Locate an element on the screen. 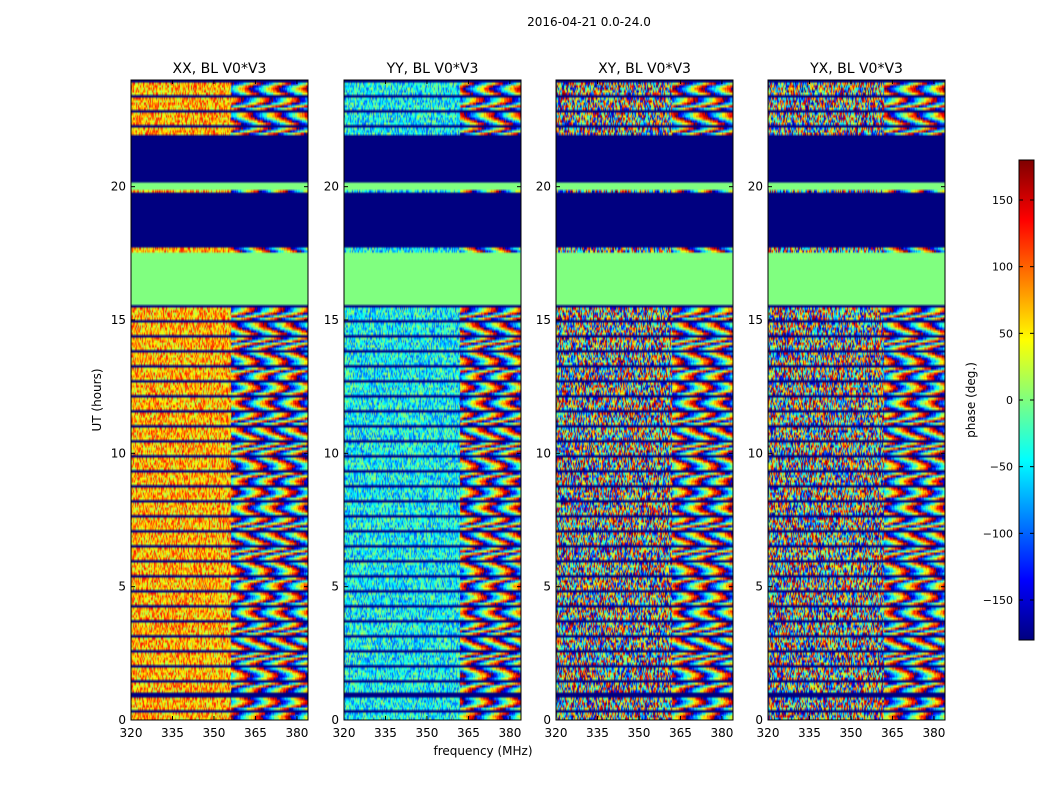 Image resolution: width=1050 pixels, height=800 pixels. colorbar: −150 −100 −50 0 50 100 150 phase (deg.) is located at coordinates (999, 400).